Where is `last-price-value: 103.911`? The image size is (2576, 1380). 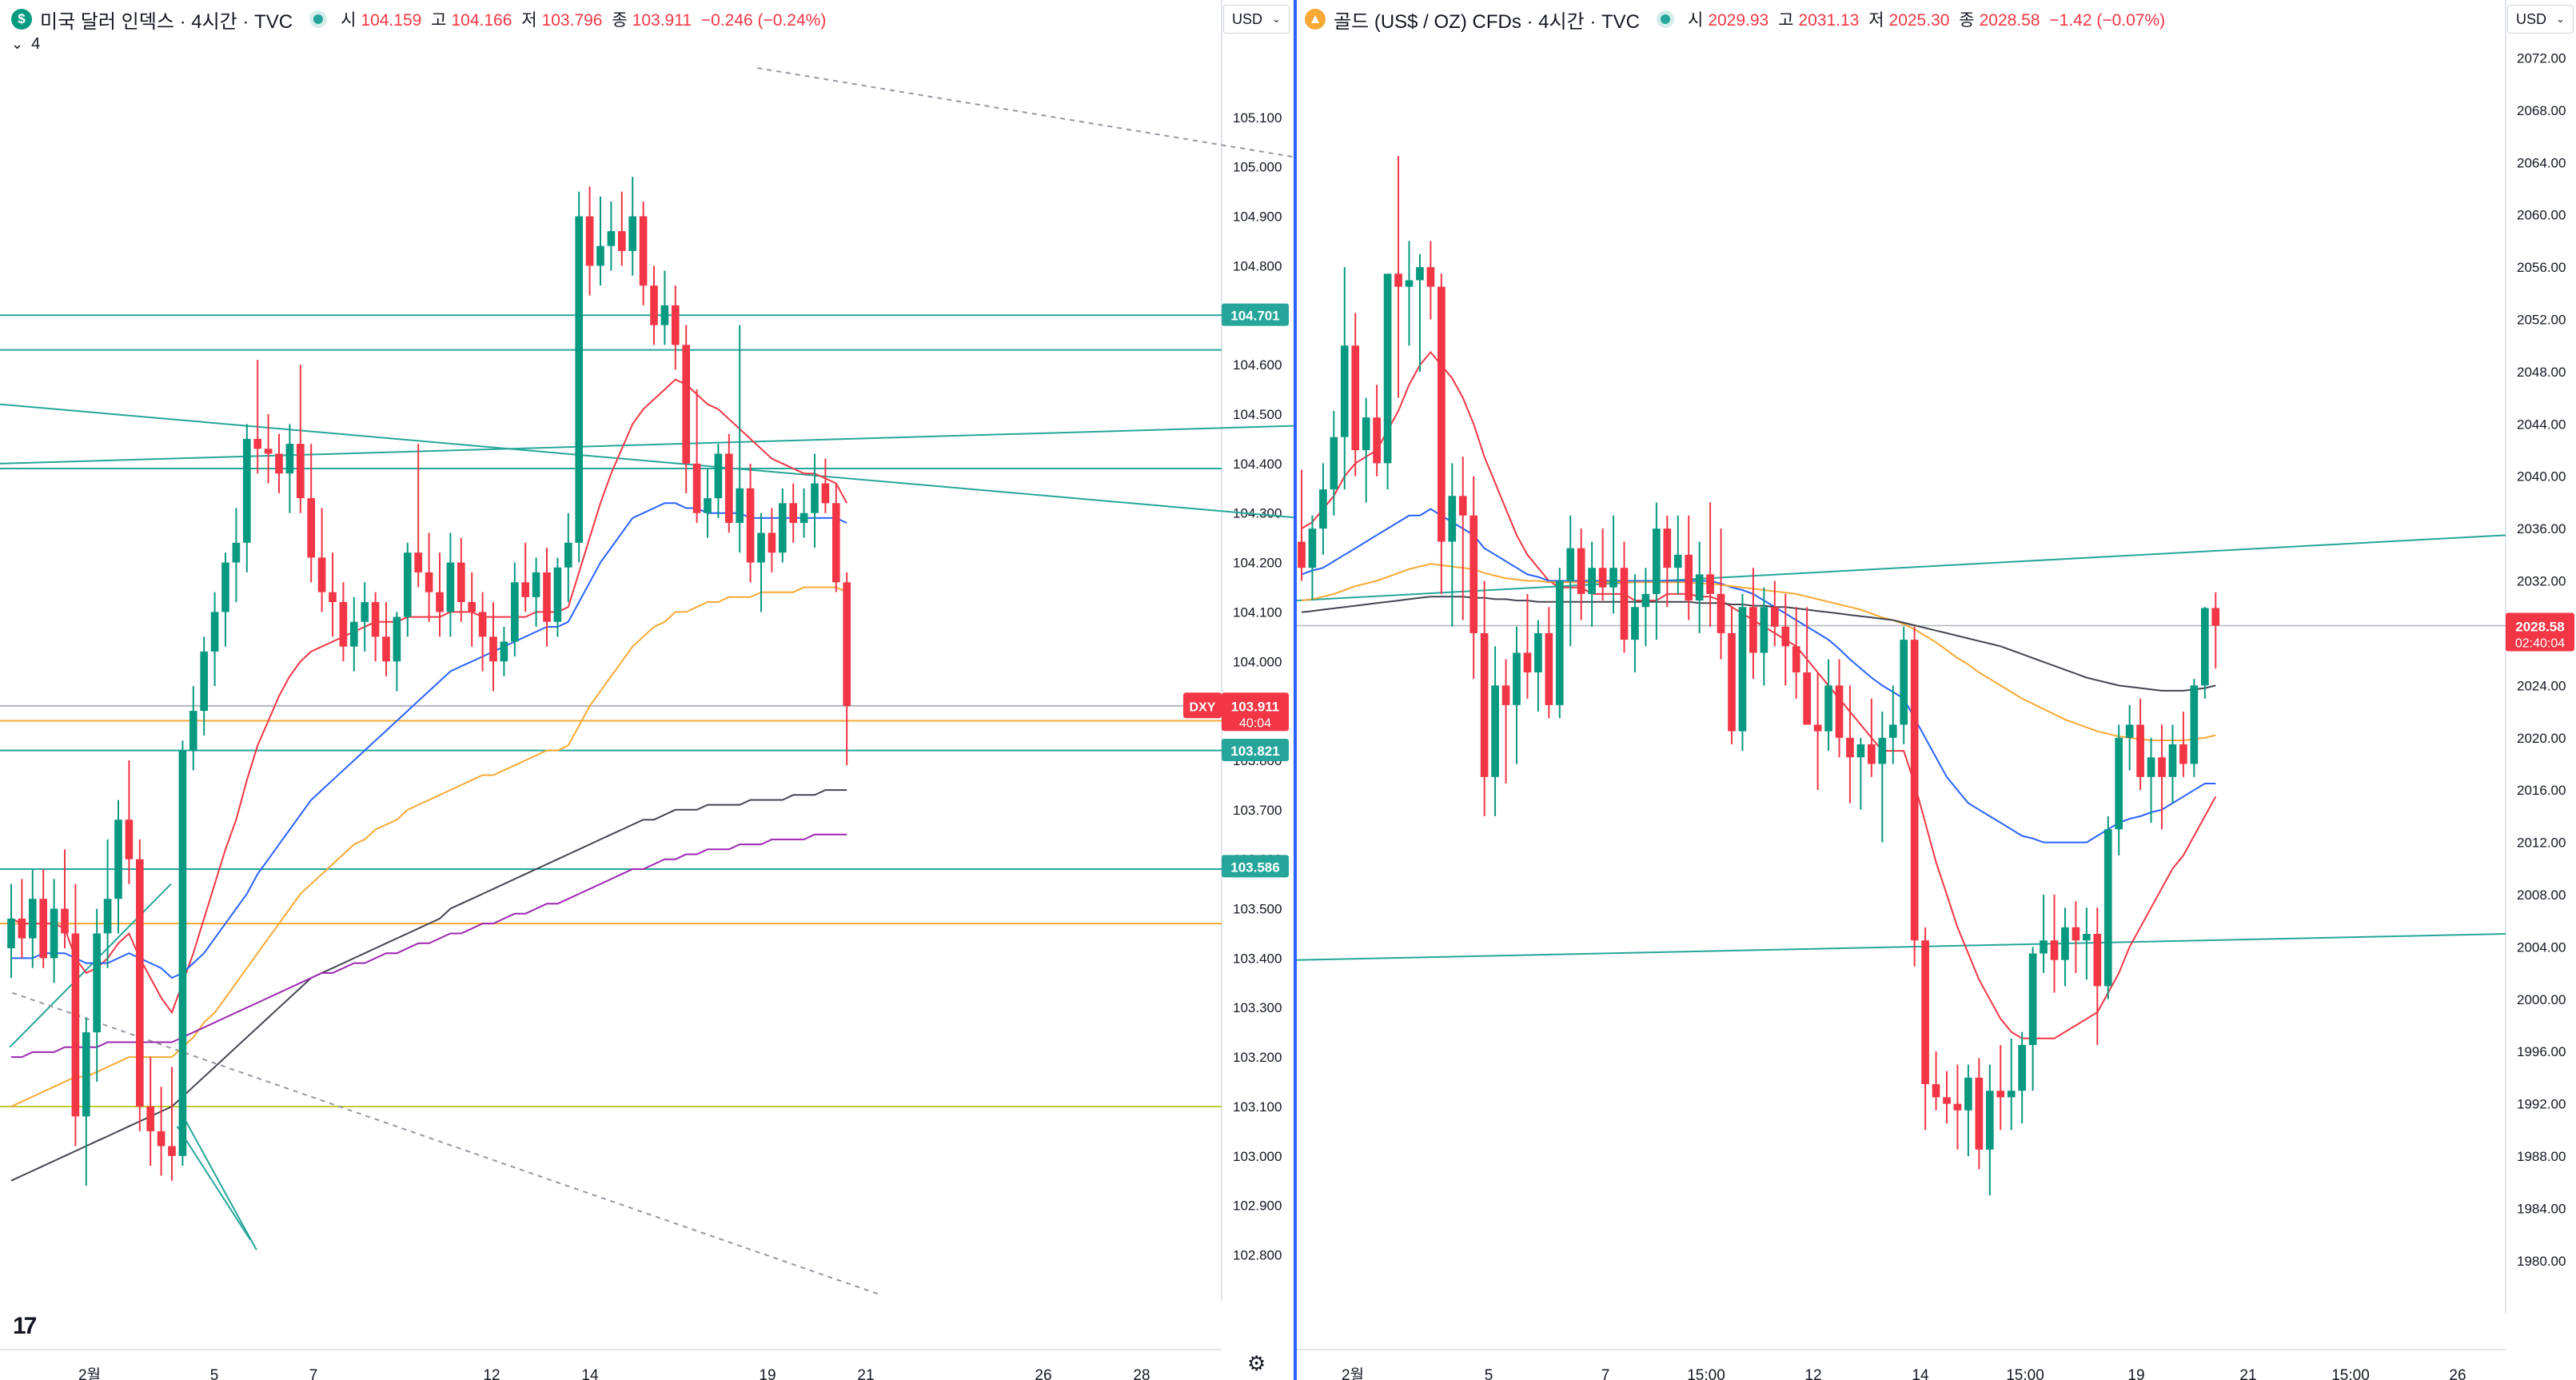 last-price-value: 103.911 is located at coordinates (1255, 706).